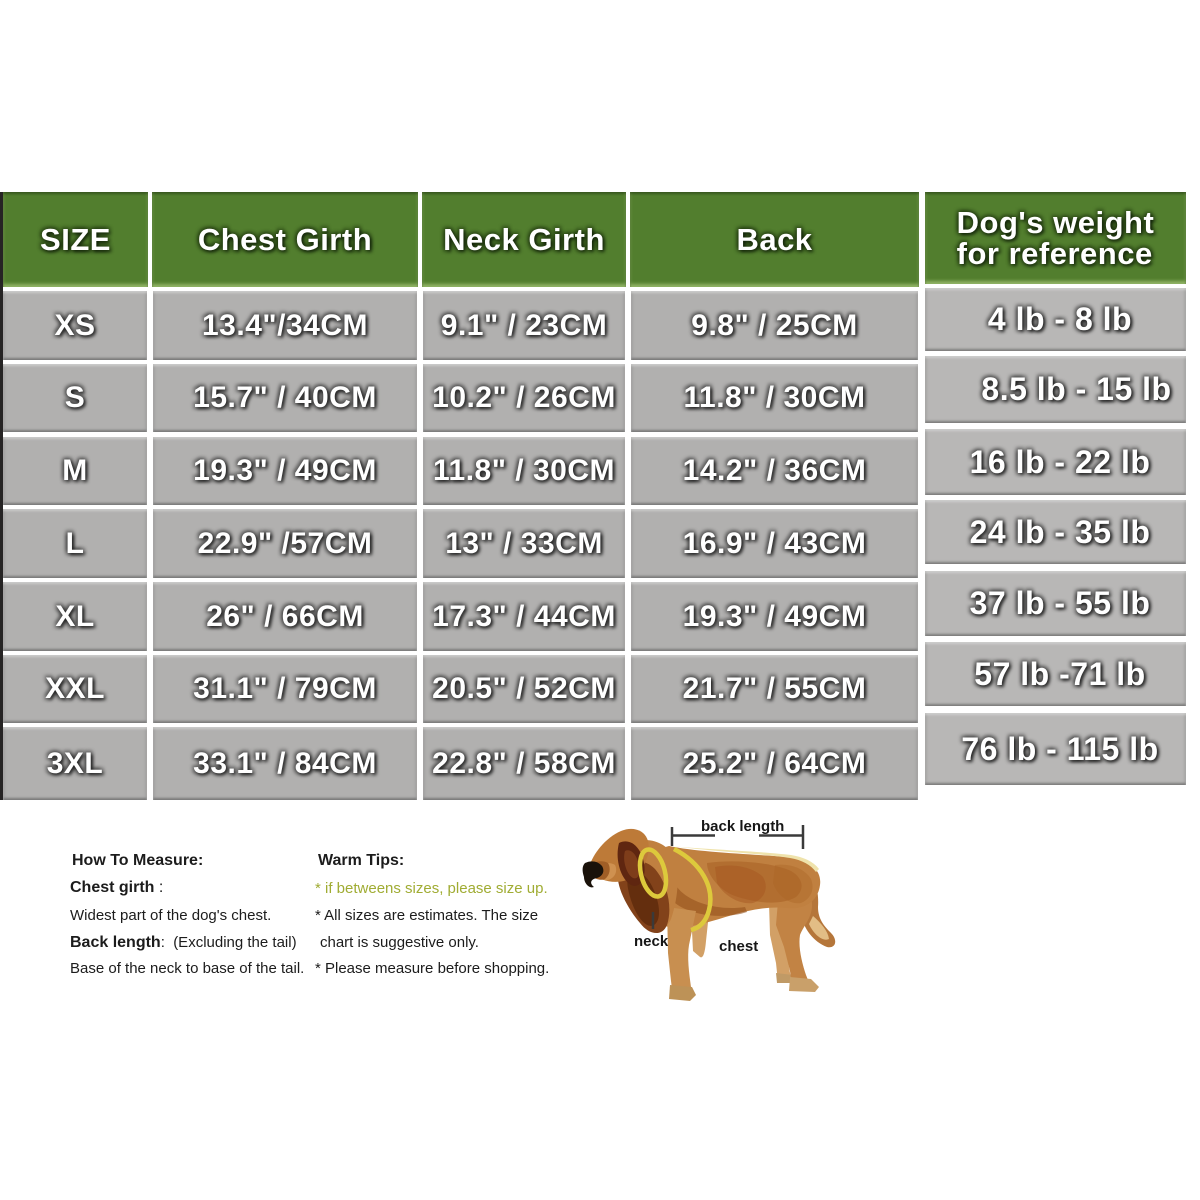 This screenshot has width=1200, height=1200. Describe the element at coordinates (651, 941) in the screenshot. I see `svg-text: neck` at that location.